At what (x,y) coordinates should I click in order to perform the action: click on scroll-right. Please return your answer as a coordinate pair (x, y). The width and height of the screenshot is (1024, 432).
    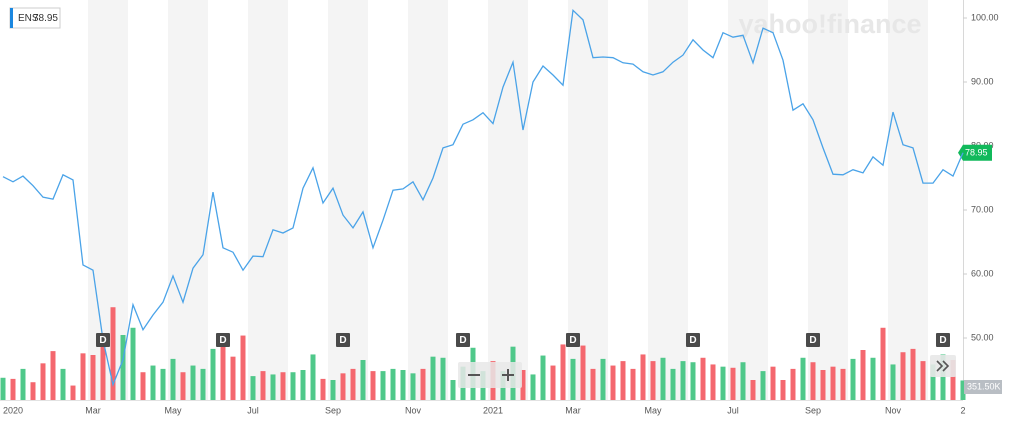
    Looking at the image, I should click on (943, 366).